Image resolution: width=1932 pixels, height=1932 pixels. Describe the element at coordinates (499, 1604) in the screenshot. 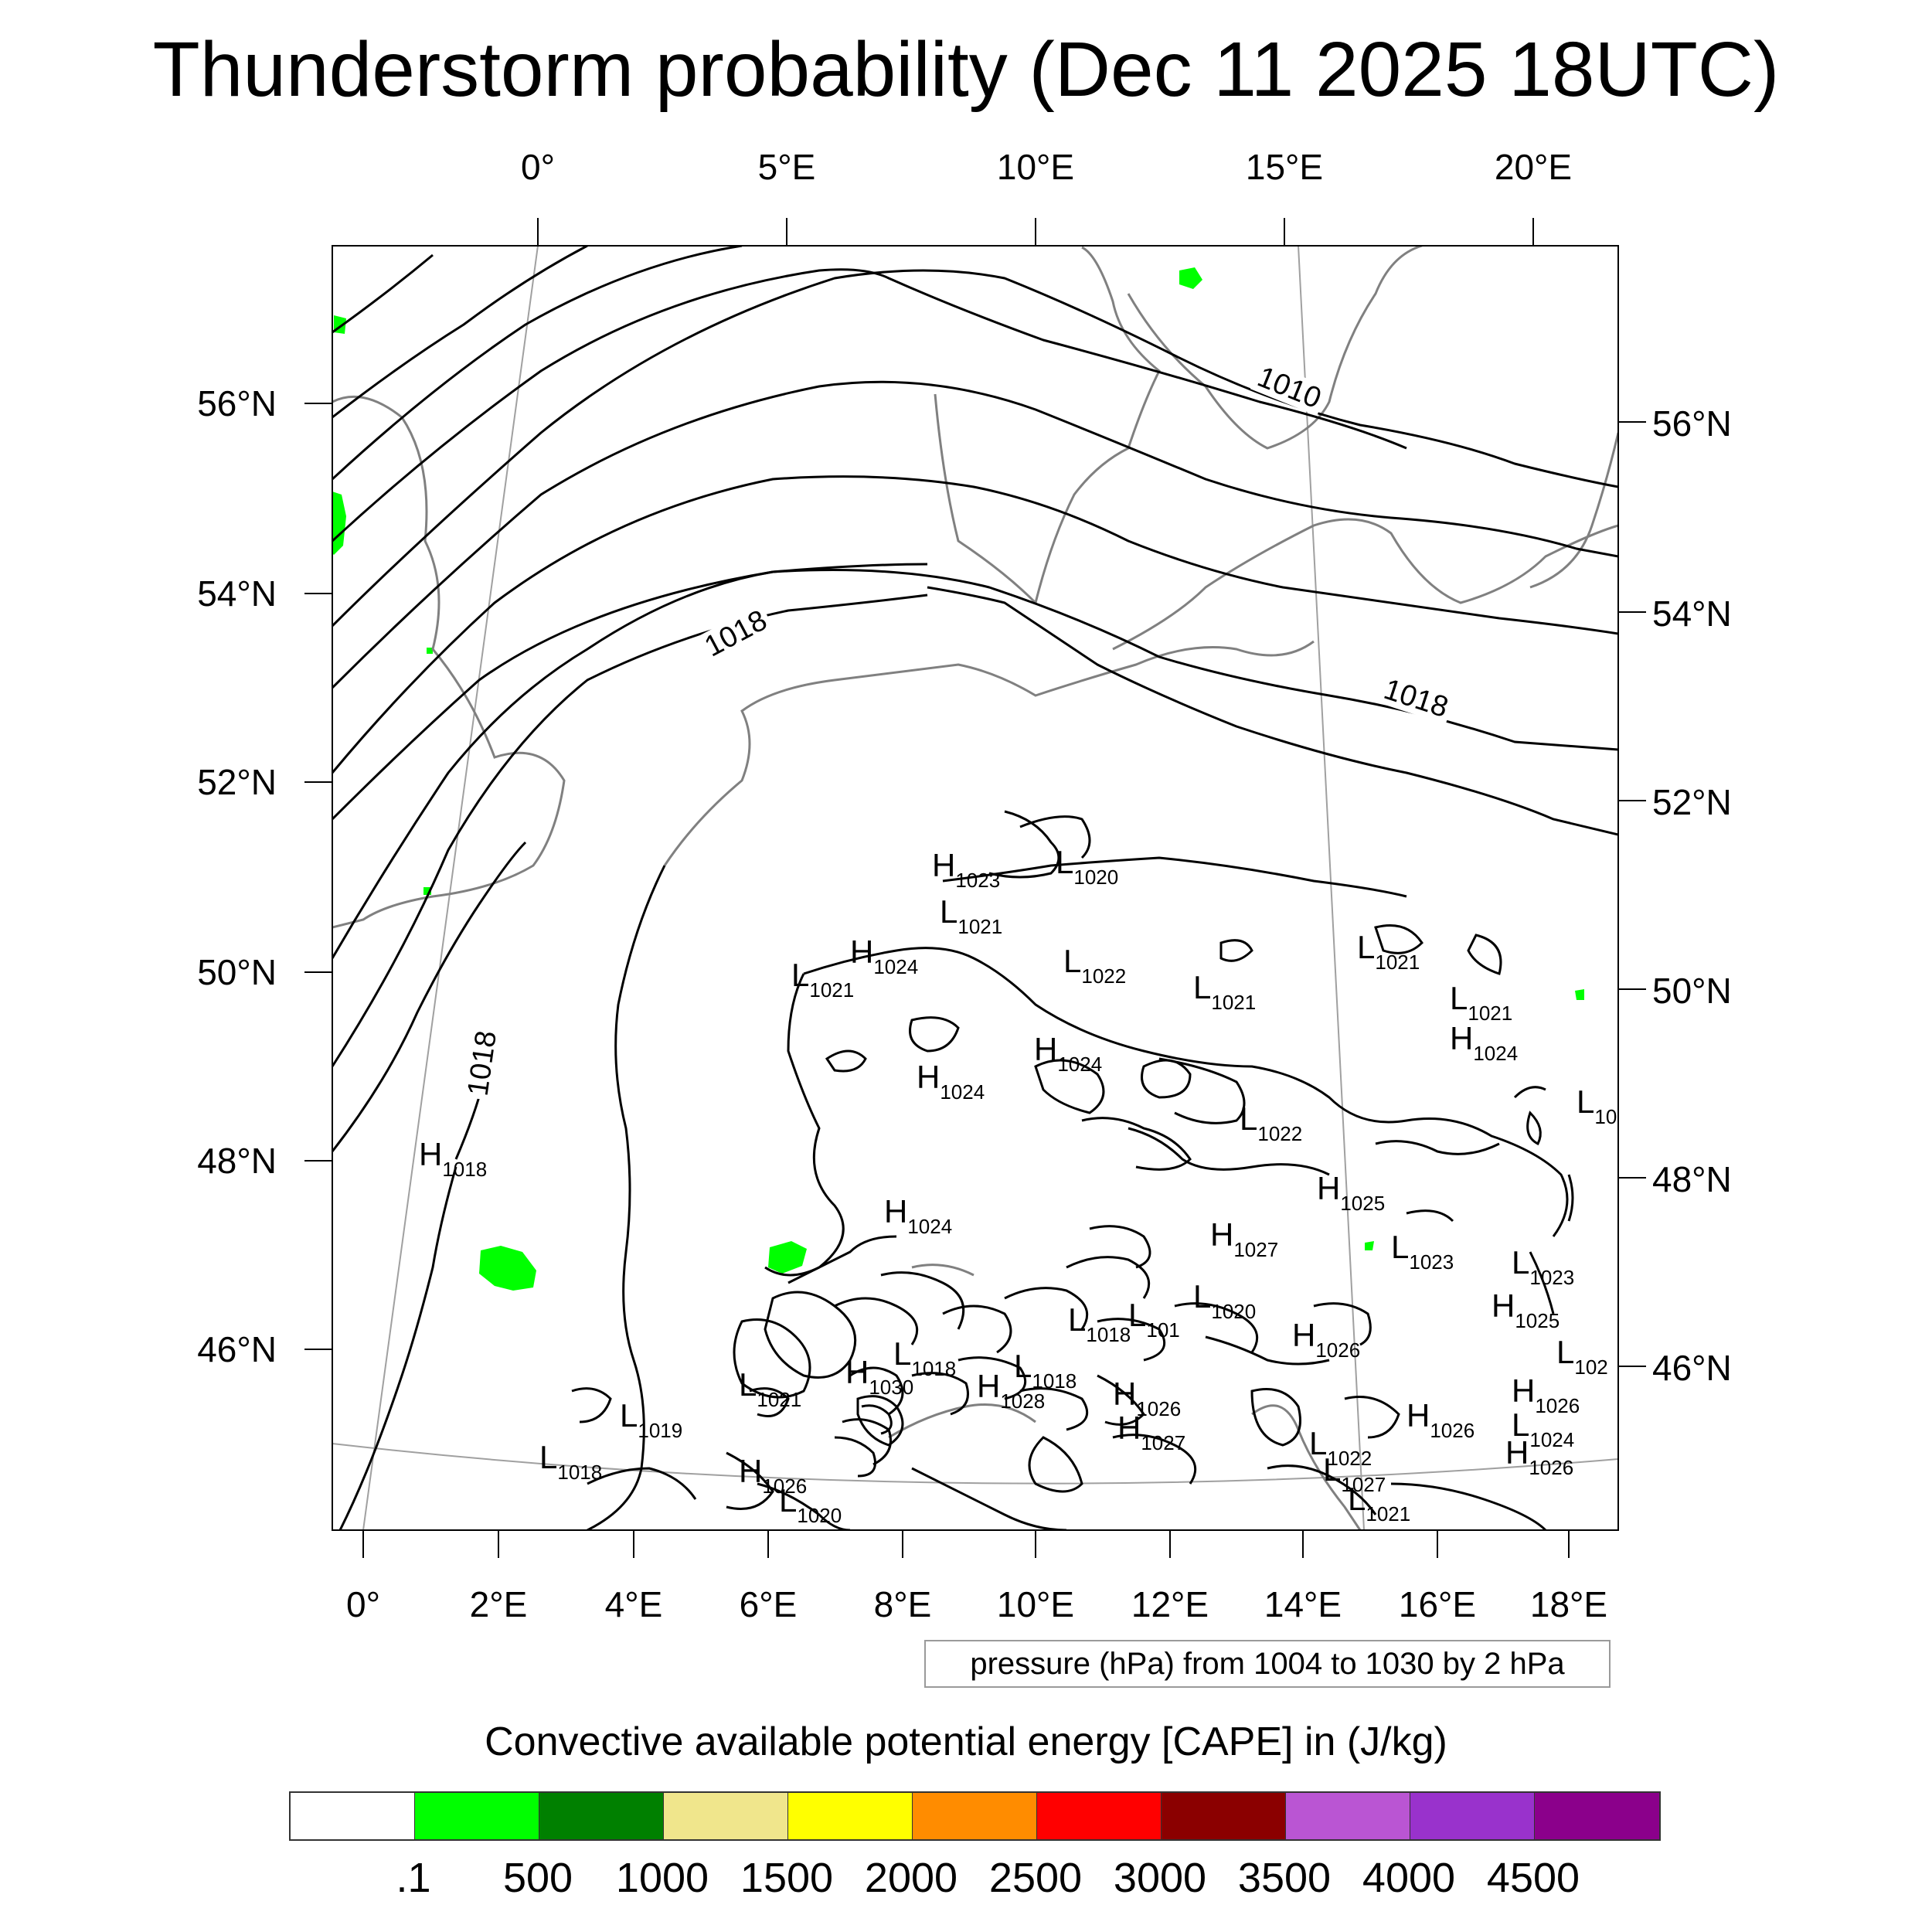

I see `bottom-lon-label: 2°E` at that location.